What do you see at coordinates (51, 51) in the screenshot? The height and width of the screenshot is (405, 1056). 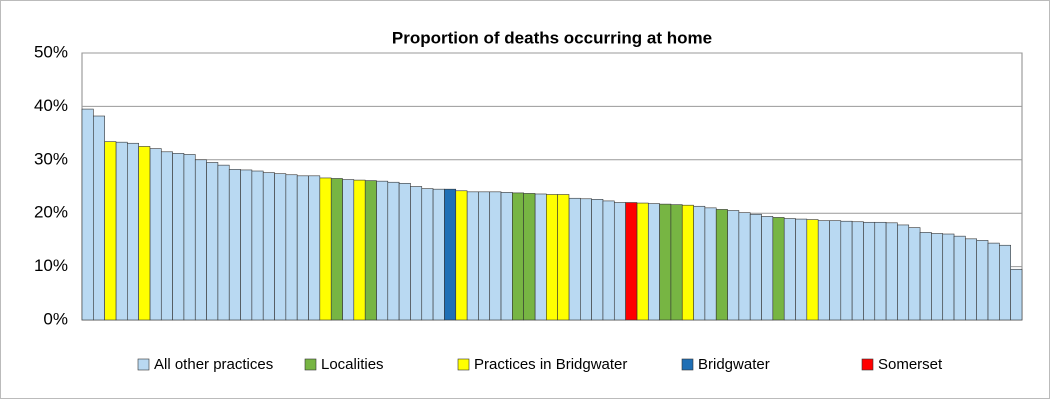 I see `y-tick-label: 50%` at bounding box center [51, 51].